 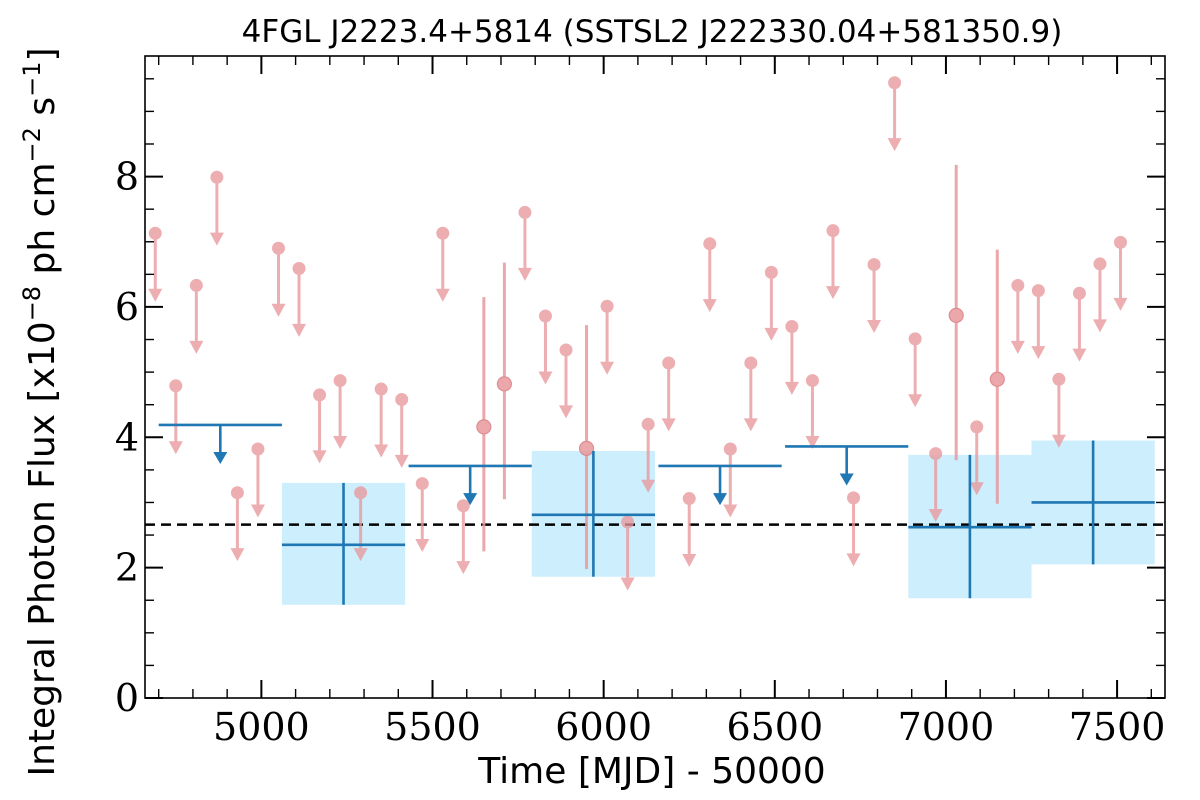 What do you see at coordinates (853, 560) in the screenshot?
I see `short-ul-arrow-31-head` at bounding box center [853, 560].